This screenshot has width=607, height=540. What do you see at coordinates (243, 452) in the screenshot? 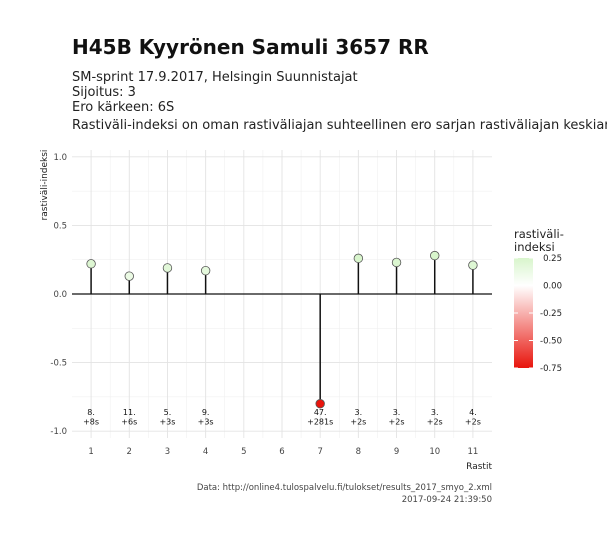
I see `x-tick-label: 5` at bounding box center [243, 452].